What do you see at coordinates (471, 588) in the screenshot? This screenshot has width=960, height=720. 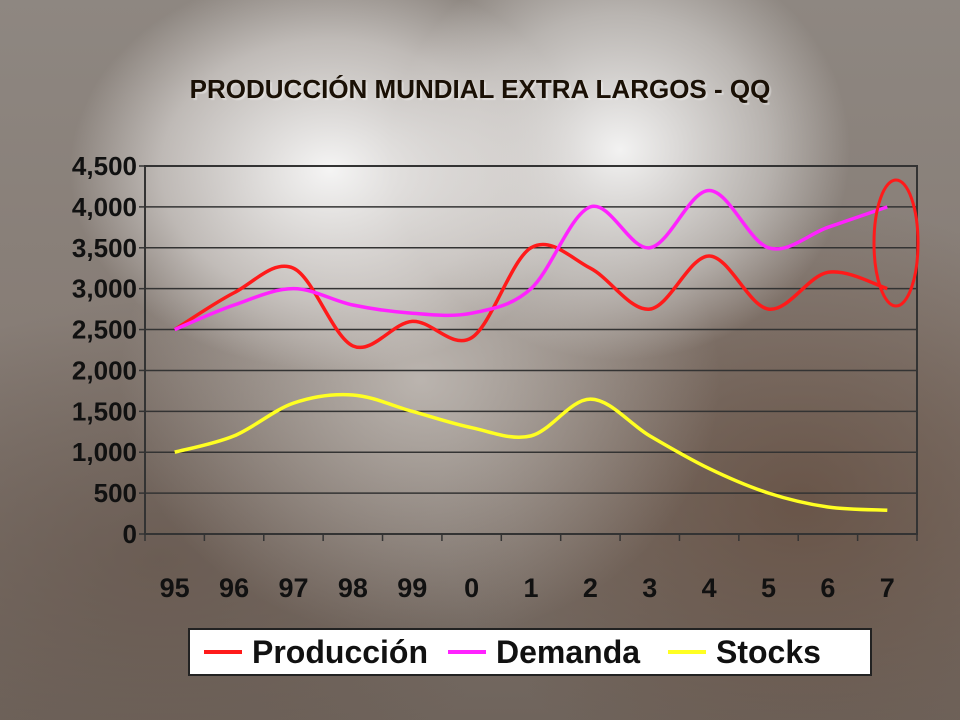 I see `x-tick-label: 0` at bounding box center [471, 588].